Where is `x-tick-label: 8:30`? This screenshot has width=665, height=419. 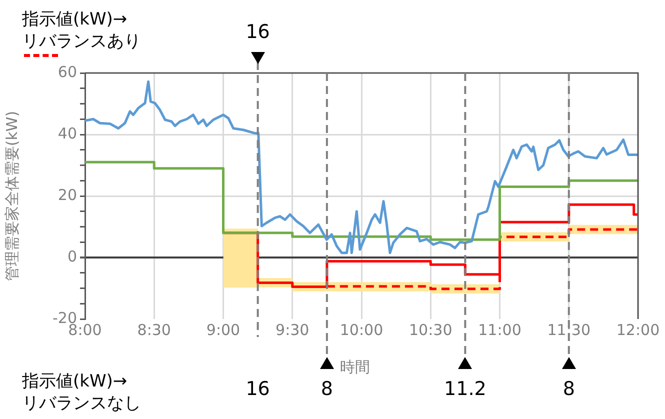
x-tick-label: 8:30 is located at coordinates (154, 329).